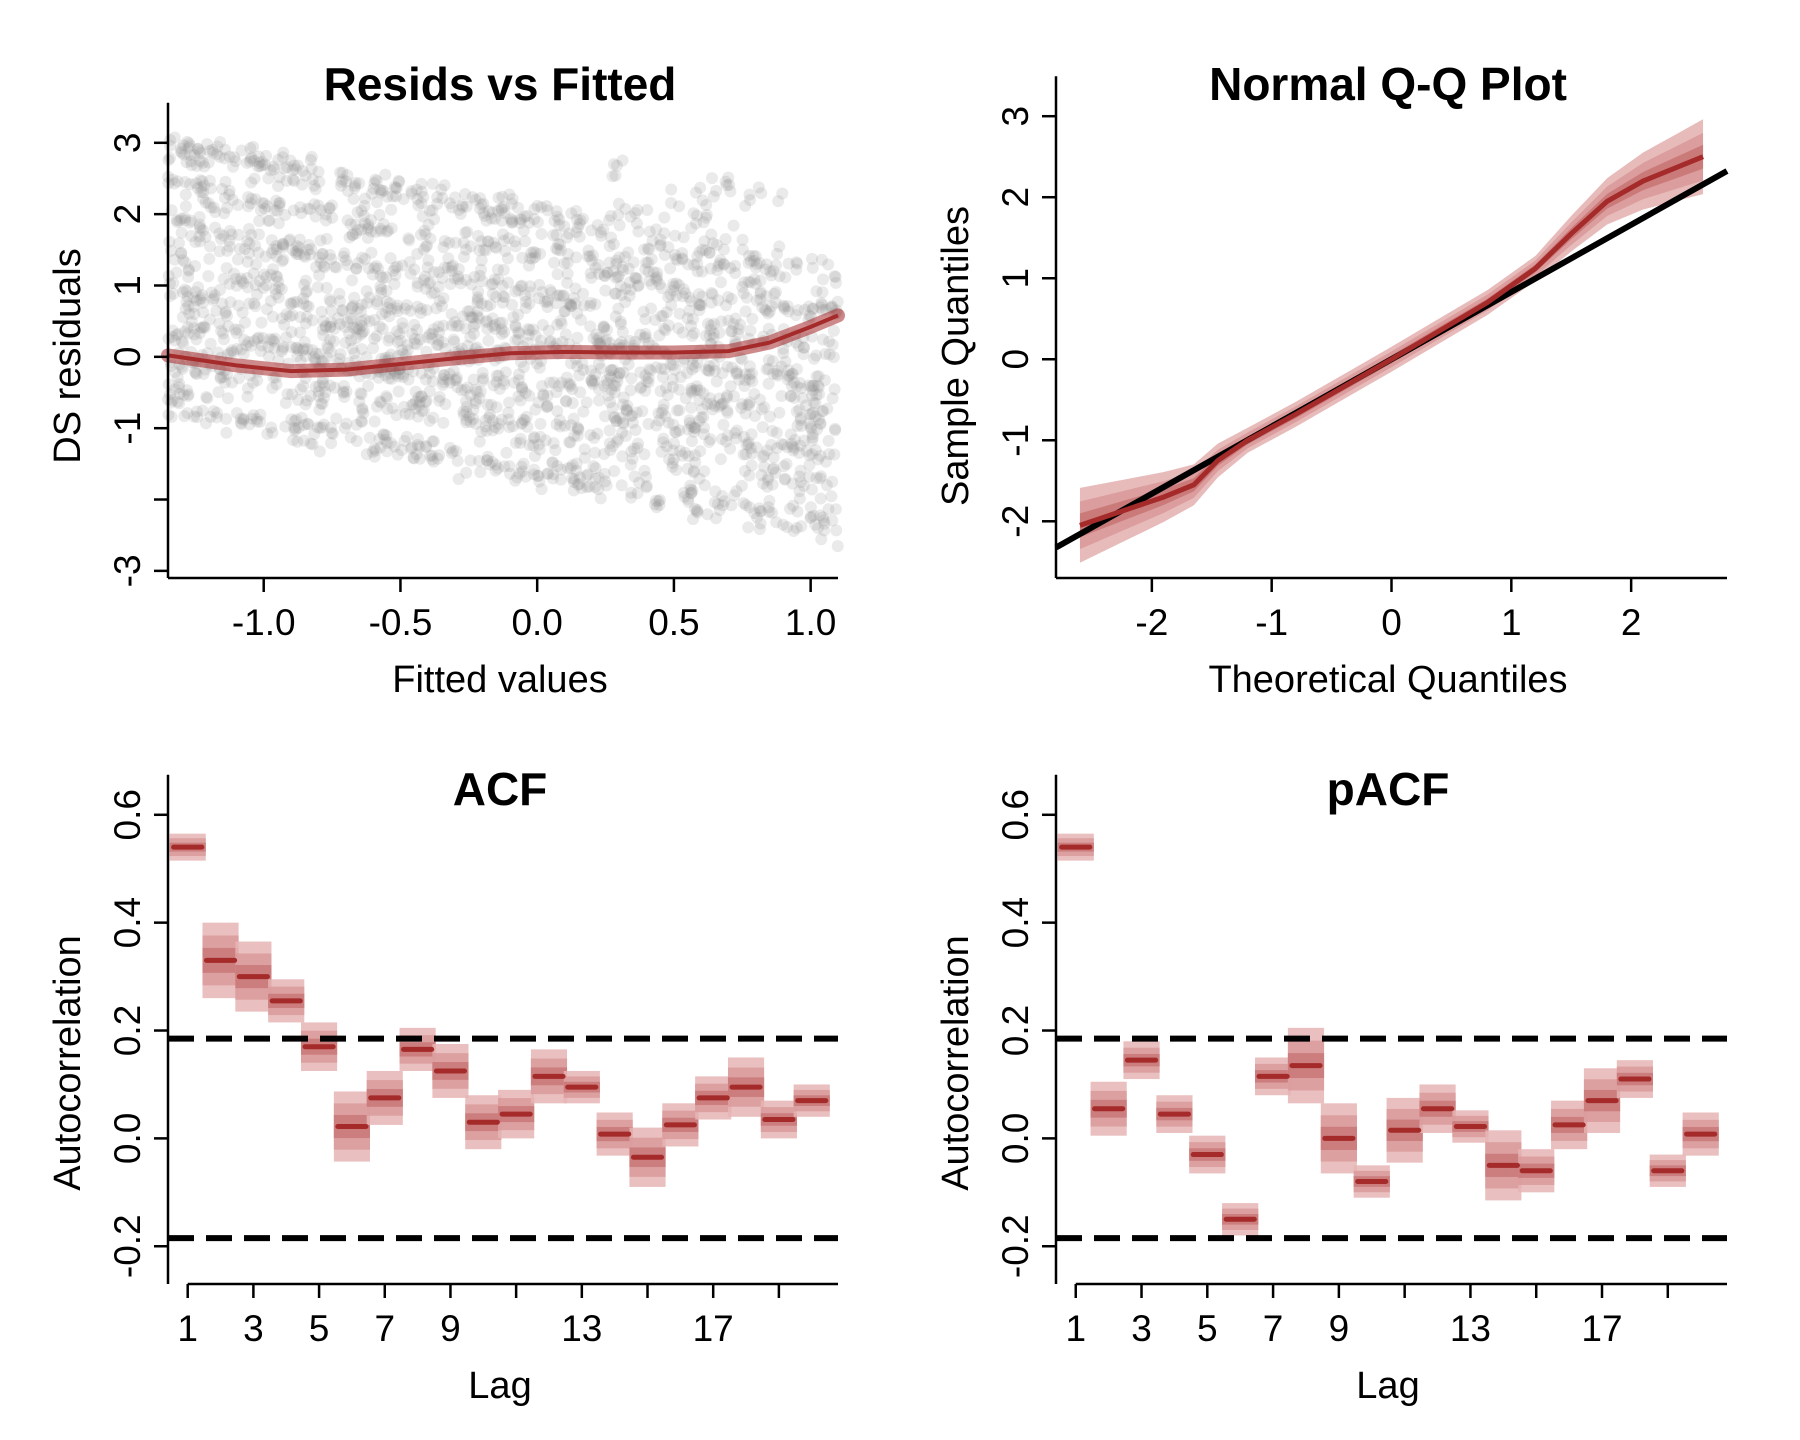 This screenshot has height=1440, width=1800. What do you see at coordinates (1015, 278) in the screenshot?
I see `y-tick-label: 1` at bounding box center [1015, 278].